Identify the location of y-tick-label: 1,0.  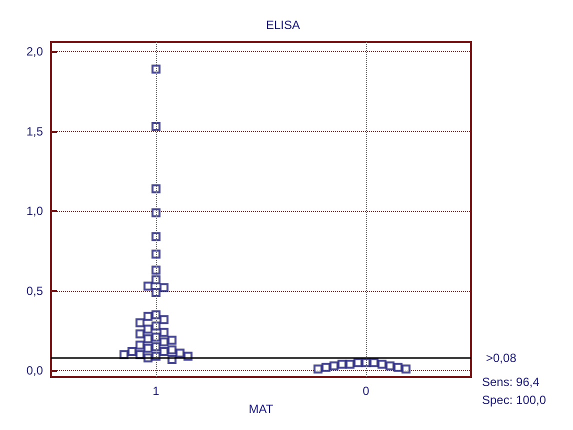
(35, 211).